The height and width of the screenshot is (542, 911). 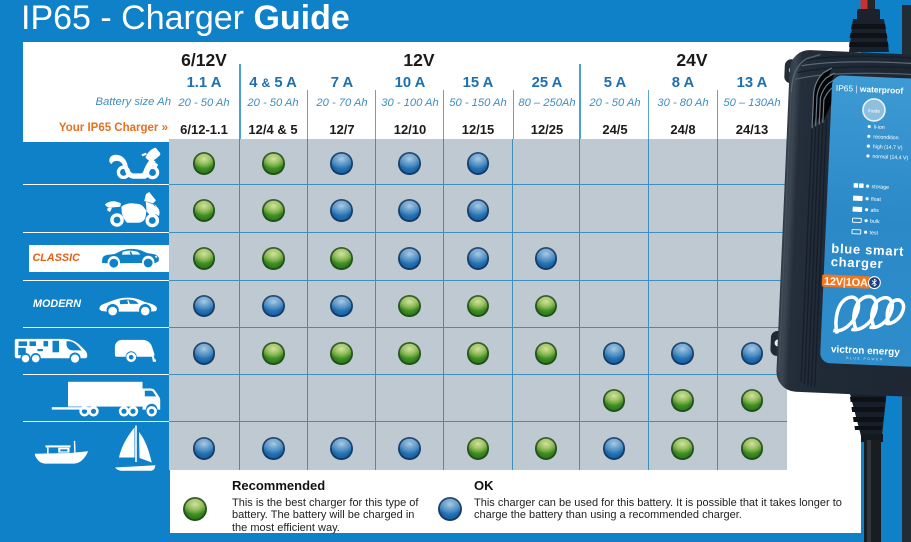 What do you see at coordinates (888, 147) in the screenshot?
I see `svg-text: high (14,7 V)` at bounding box center [888, 147].